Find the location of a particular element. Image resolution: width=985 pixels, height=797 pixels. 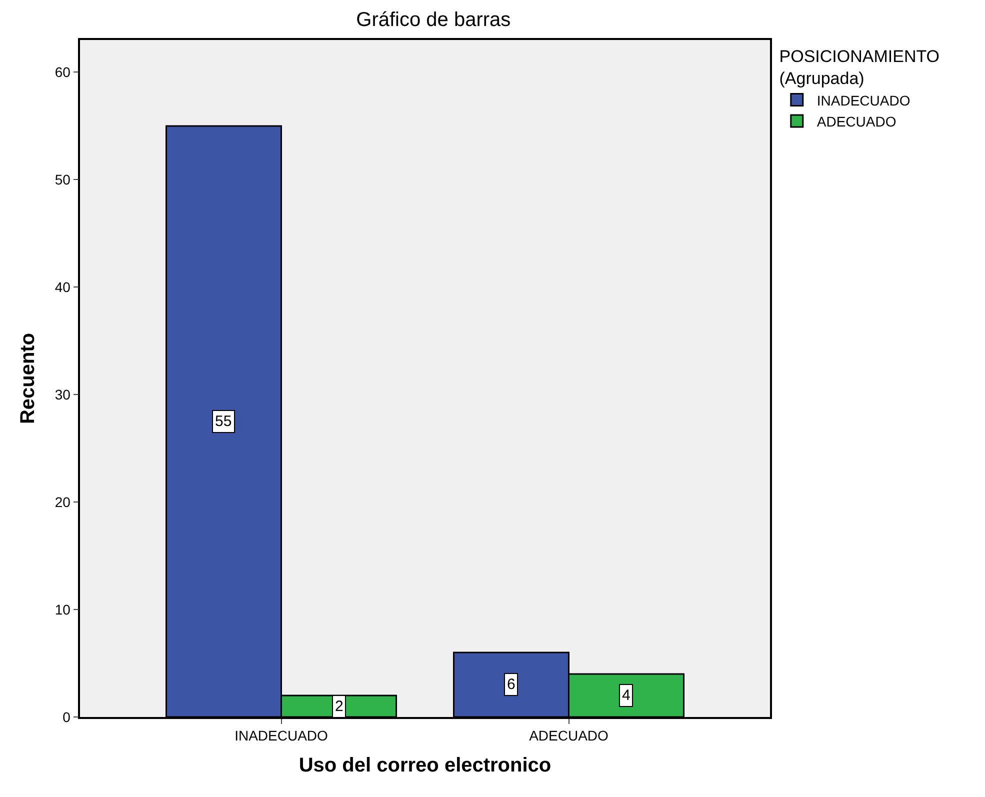

legend-title: POSICIONAMIENTO (Agrupada) is located at coordinates (859, 67).